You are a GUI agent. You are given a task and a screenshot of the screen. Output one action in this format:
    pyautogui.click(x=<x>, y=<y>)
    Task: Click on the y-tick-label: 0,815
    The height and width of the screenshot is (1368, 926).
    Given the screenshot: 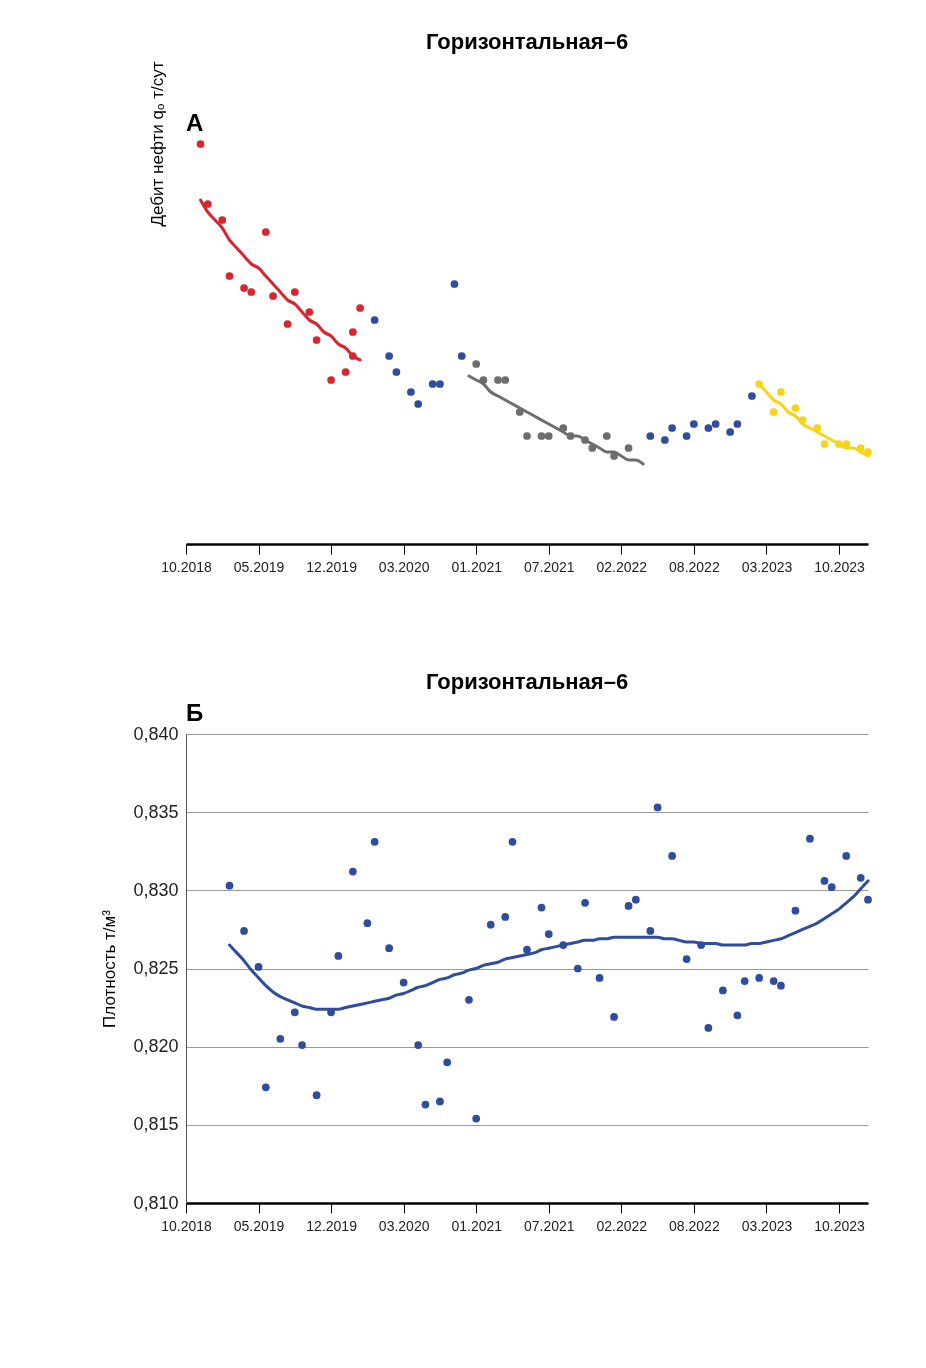 What is the action you would take?
    pyautogui.click(x=156, y=1124)
    